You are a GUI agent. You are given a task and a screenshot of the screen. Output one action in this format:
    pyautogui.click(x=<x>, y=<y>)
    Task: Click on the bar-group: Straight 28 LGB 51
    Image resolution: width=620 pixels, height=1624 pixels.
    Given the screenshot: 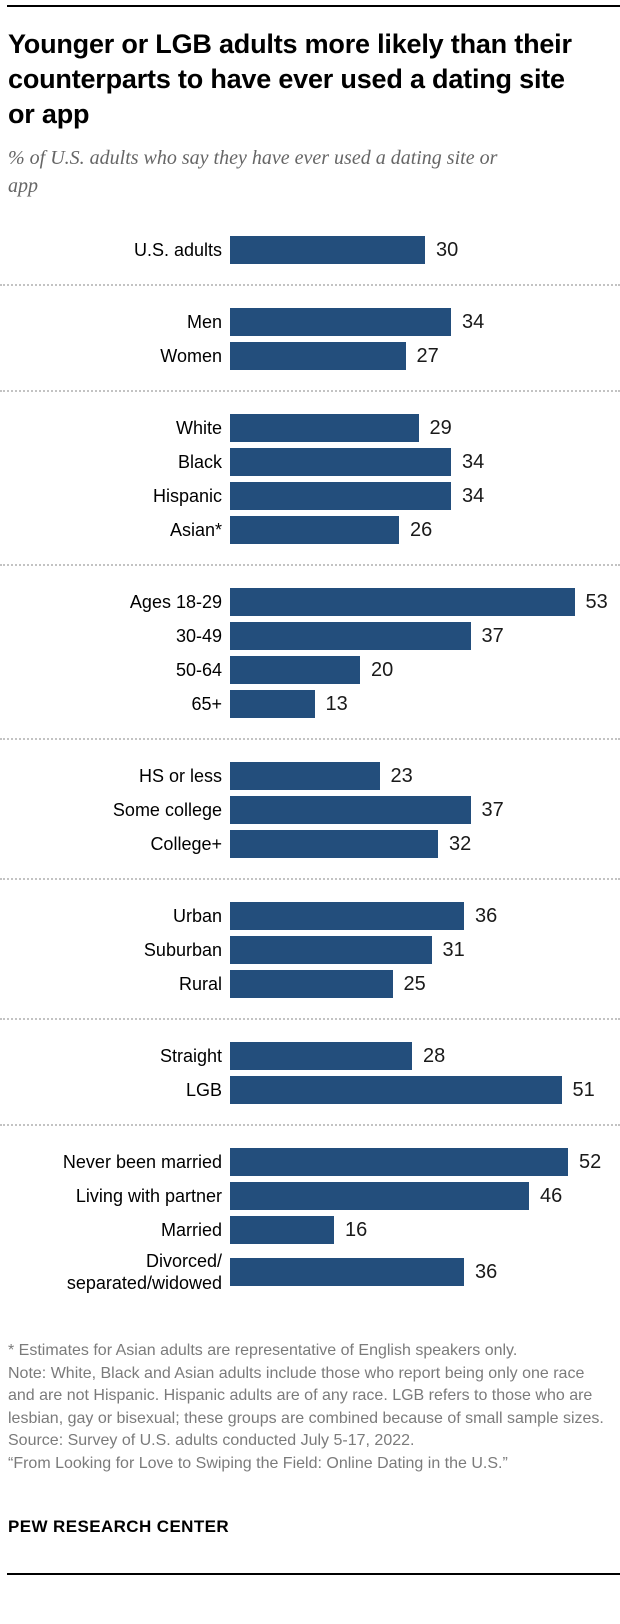 What is the action you would take?
    pyautogui.click(x=310, y=1071)
    